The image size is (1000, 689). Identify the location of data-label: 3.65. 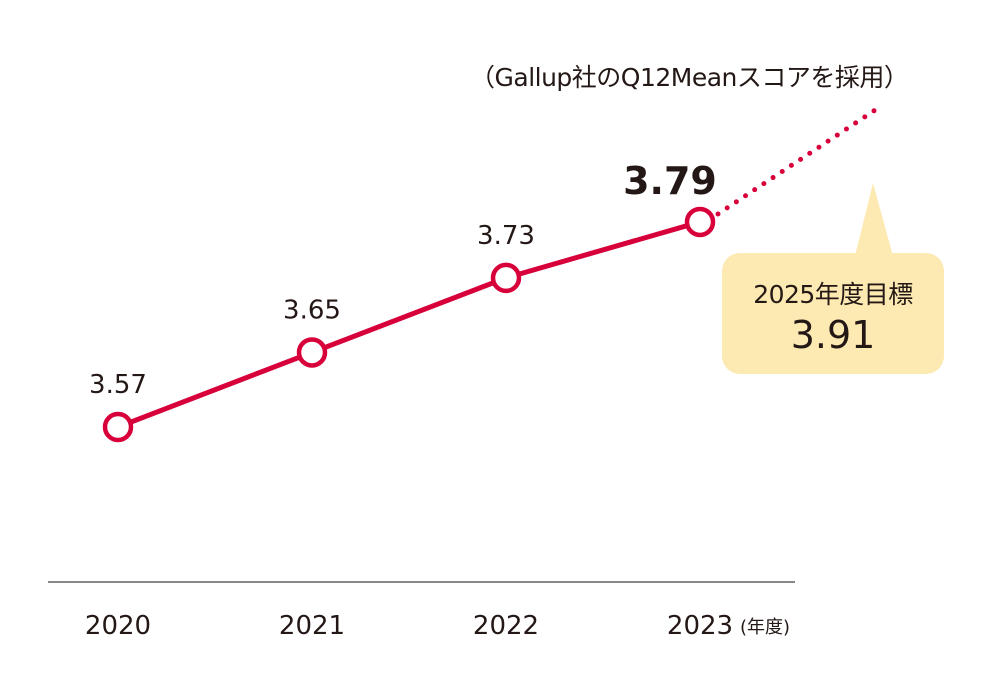
(312, 310).